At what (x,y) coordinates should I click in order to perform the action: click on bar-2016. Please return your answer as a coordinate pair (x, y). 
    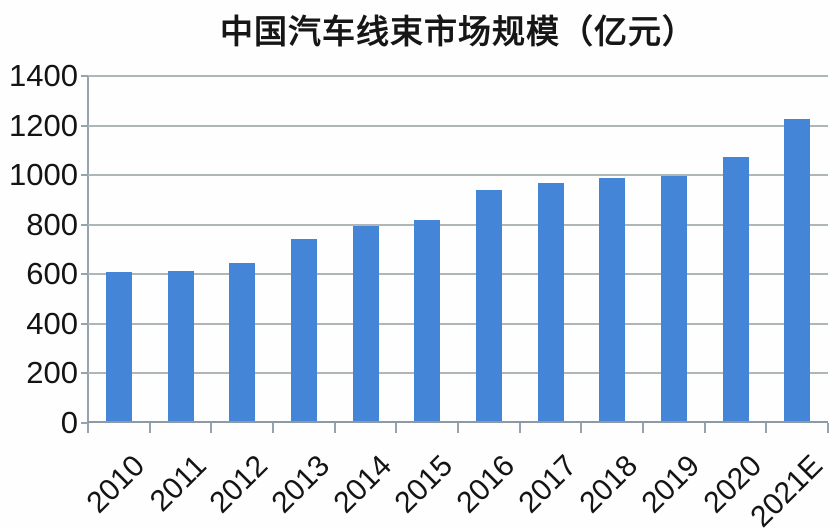
    Looking at the image, I should click on (488, 305).